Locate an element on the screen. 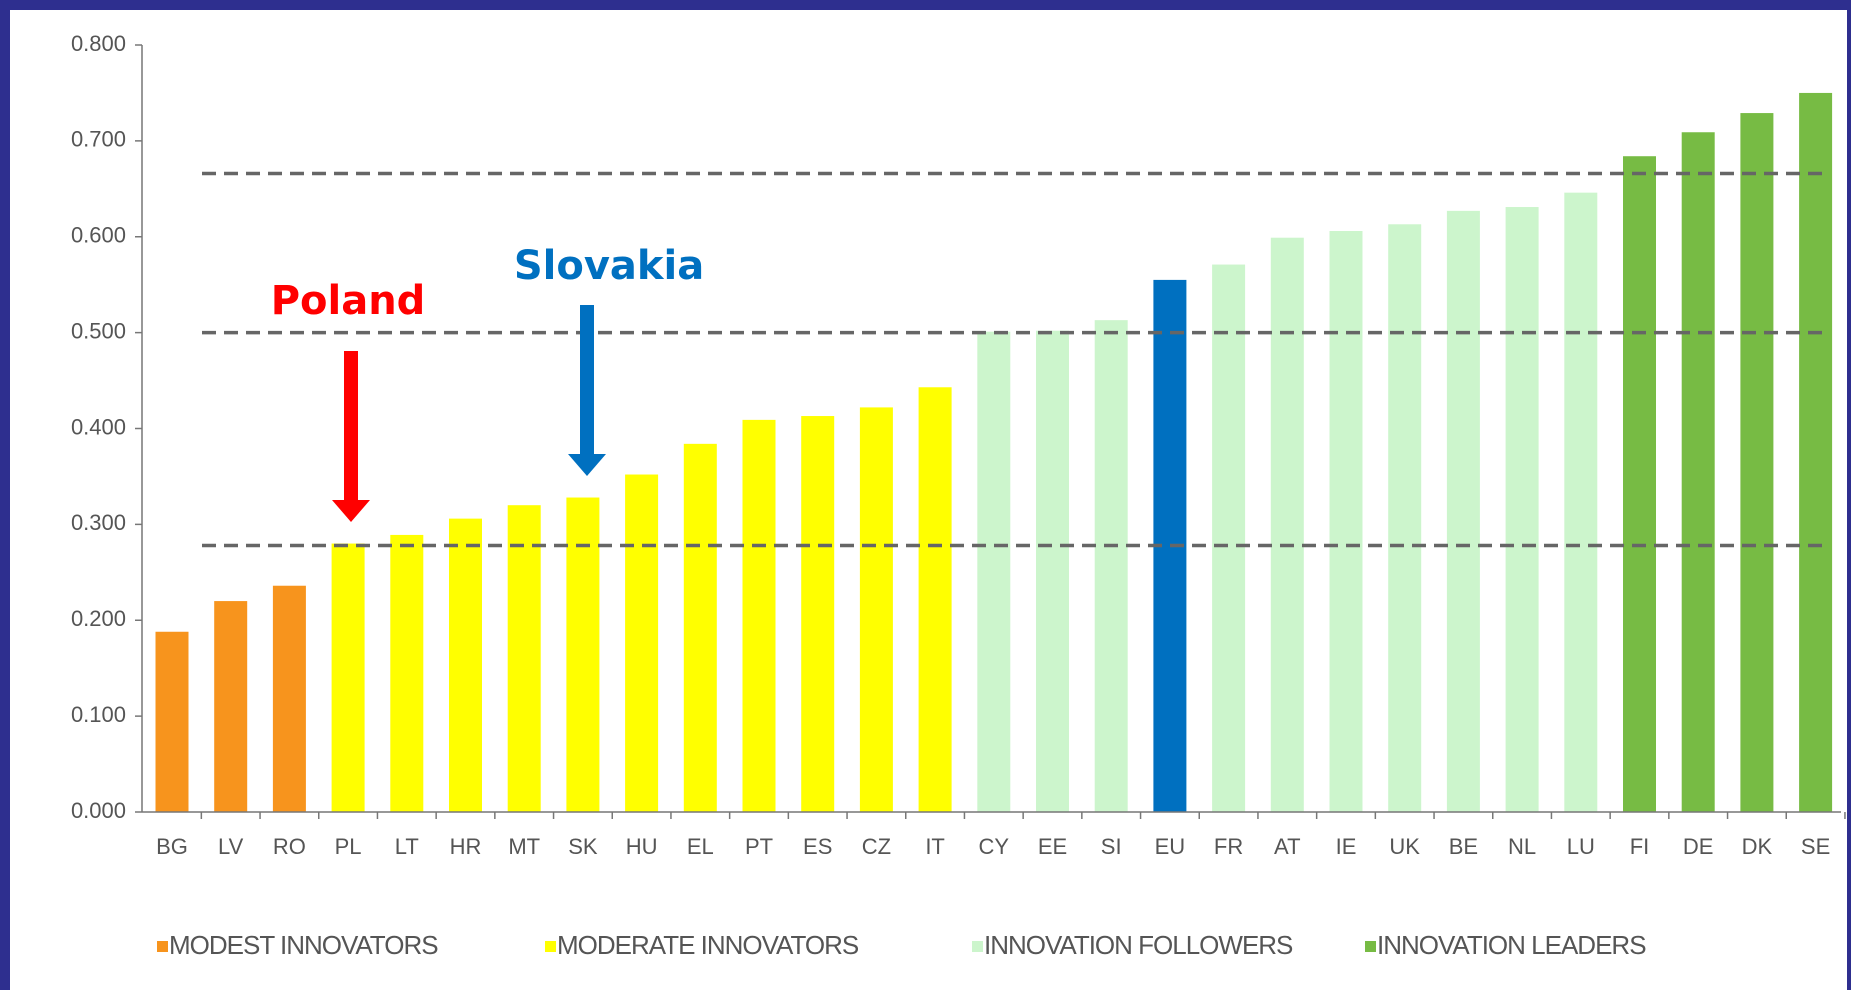 The image size is (1851, 990). x-tick-label: HU is located at coordinates (642, 846).